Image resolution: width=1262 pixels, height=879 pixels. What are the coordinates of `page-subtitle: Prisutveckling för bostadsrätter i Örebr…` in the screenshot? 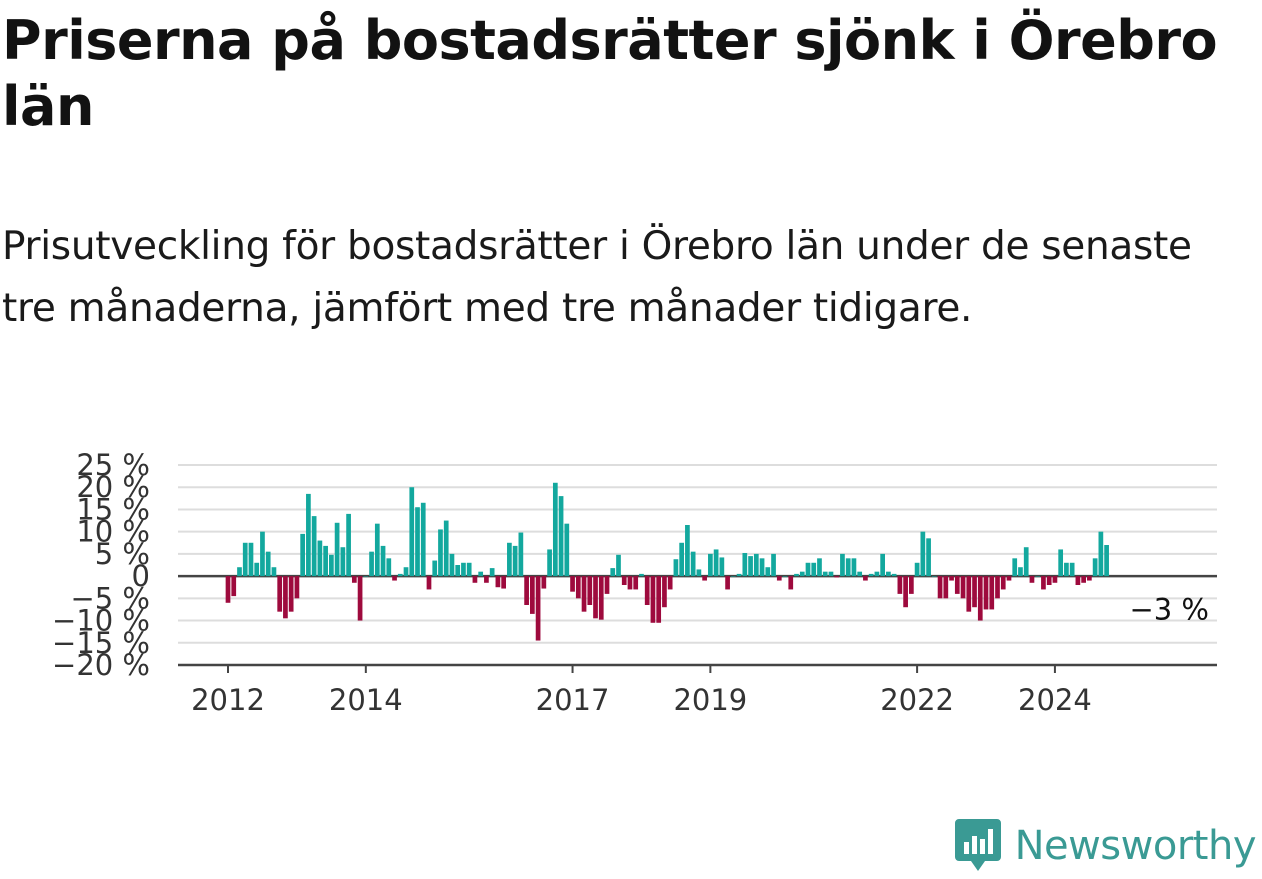 It's located at (597, 277).